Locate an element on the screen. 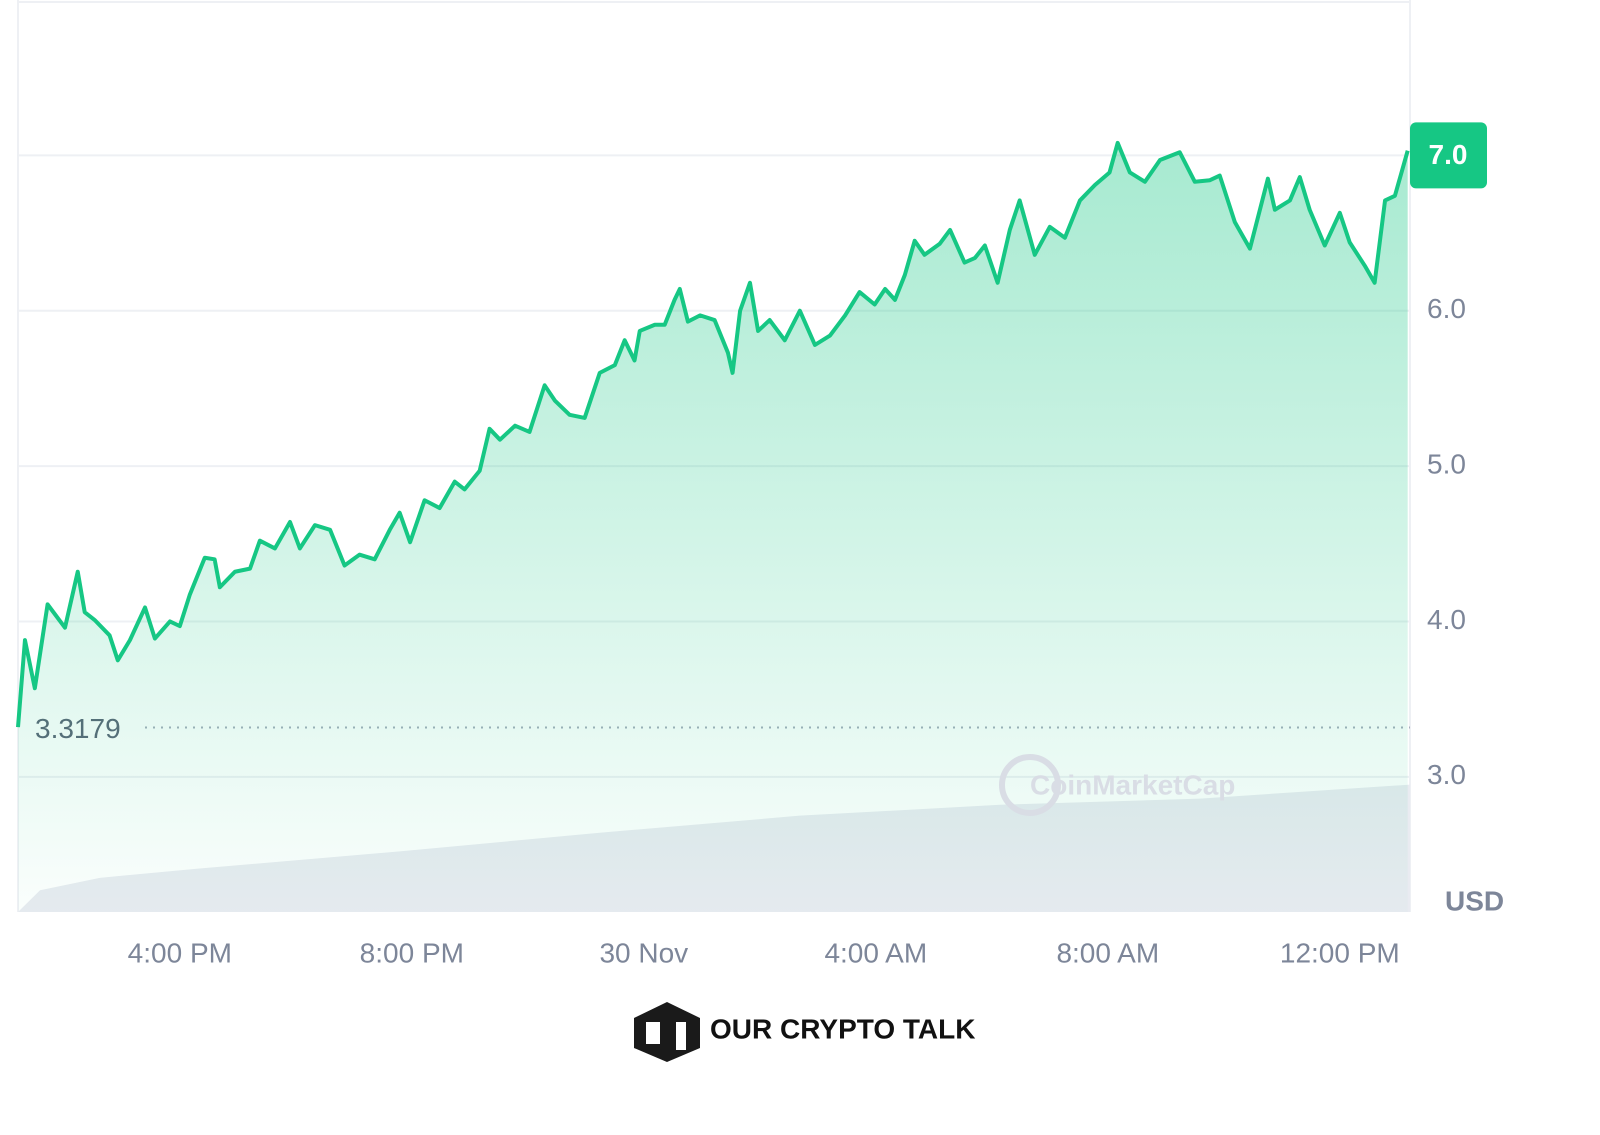  watermark: CoinMarketCap is located at coordinates (1132, 784).